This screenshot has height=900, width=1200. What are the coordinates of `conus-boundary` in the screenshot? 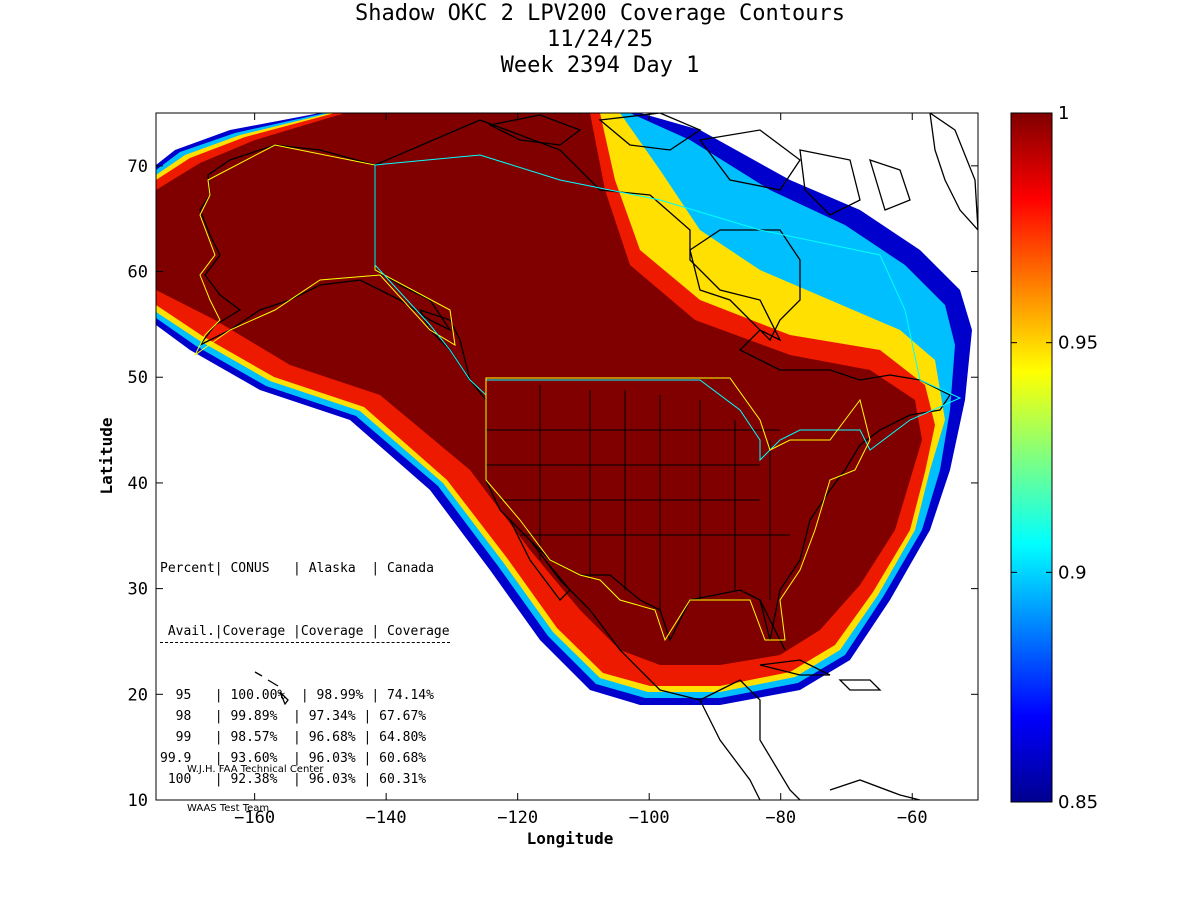 It's located at (678, 509).